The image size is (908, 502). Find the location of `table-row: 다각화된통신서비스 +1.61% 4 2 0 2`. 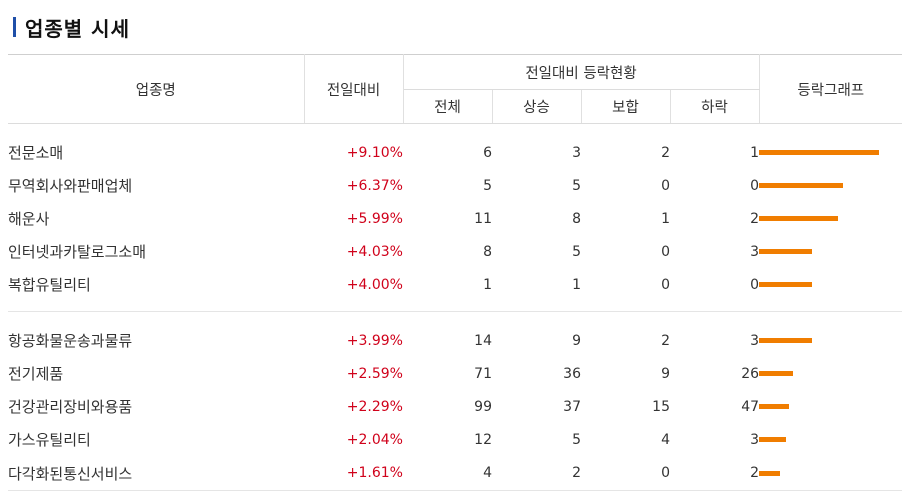

table-row: 다각화된통신서비스 +1.61% 4 2 0 2 is located at coordinates (455, 473).